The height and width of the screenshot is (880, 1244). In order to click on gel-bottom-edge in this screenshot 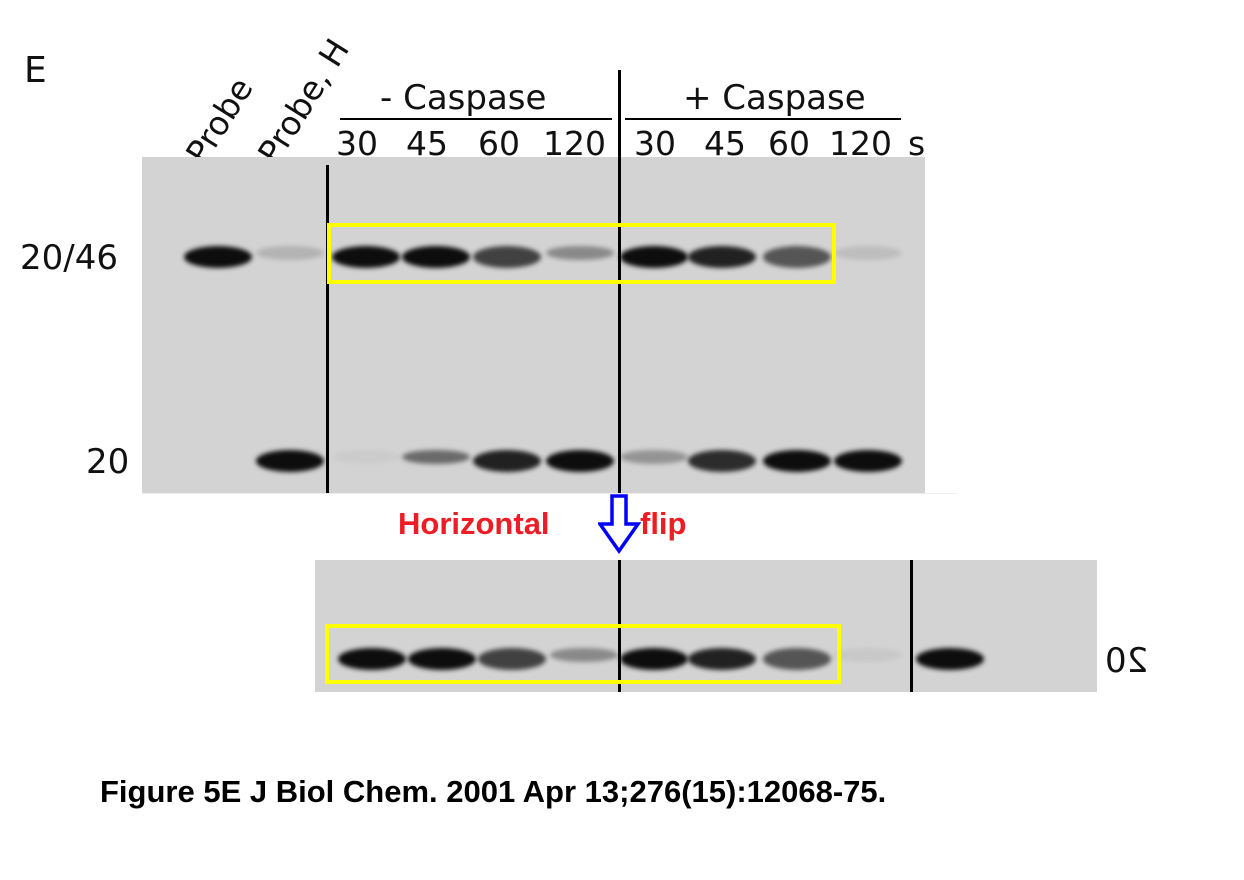, I will do `click(549, 493)`.